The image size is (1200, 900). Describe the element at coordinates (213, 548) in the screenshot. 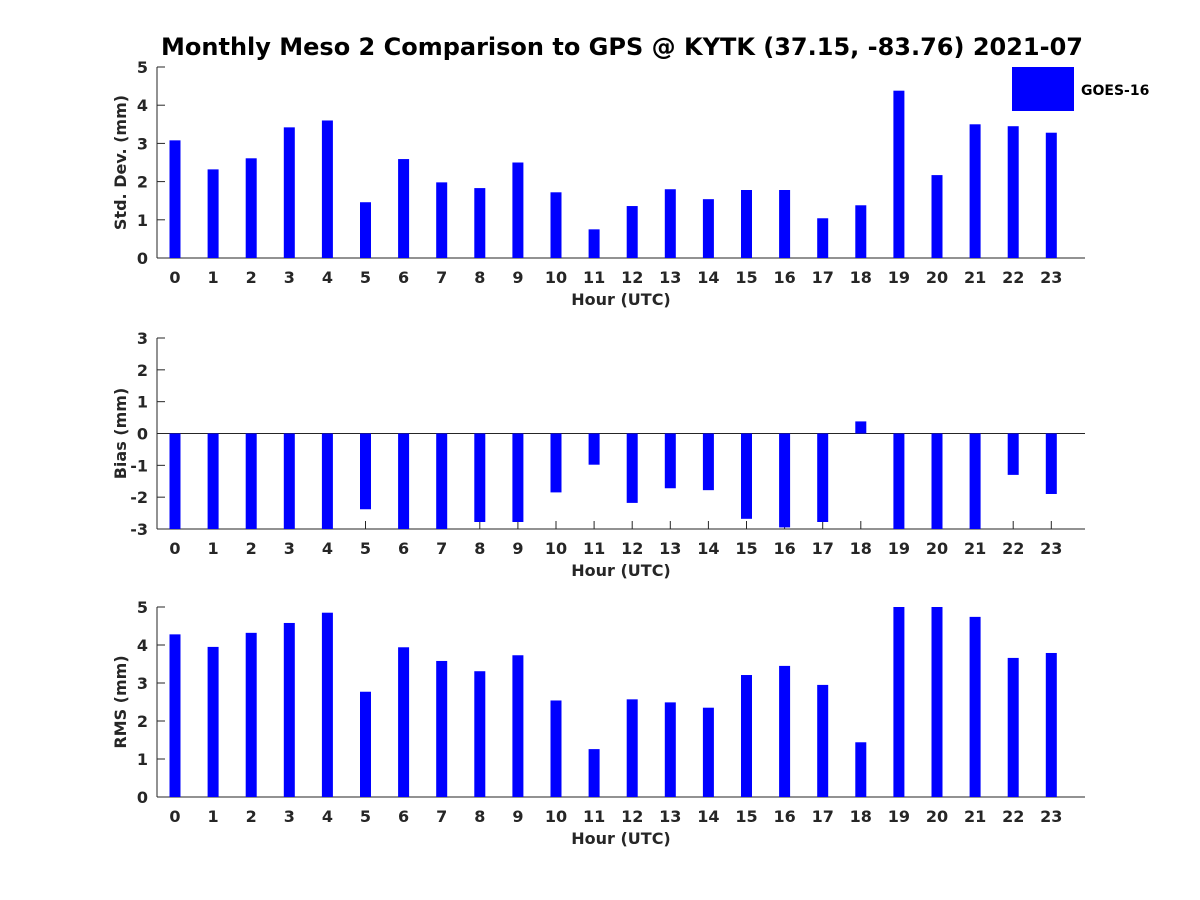

I see `x-tick-label: 1` at that location.